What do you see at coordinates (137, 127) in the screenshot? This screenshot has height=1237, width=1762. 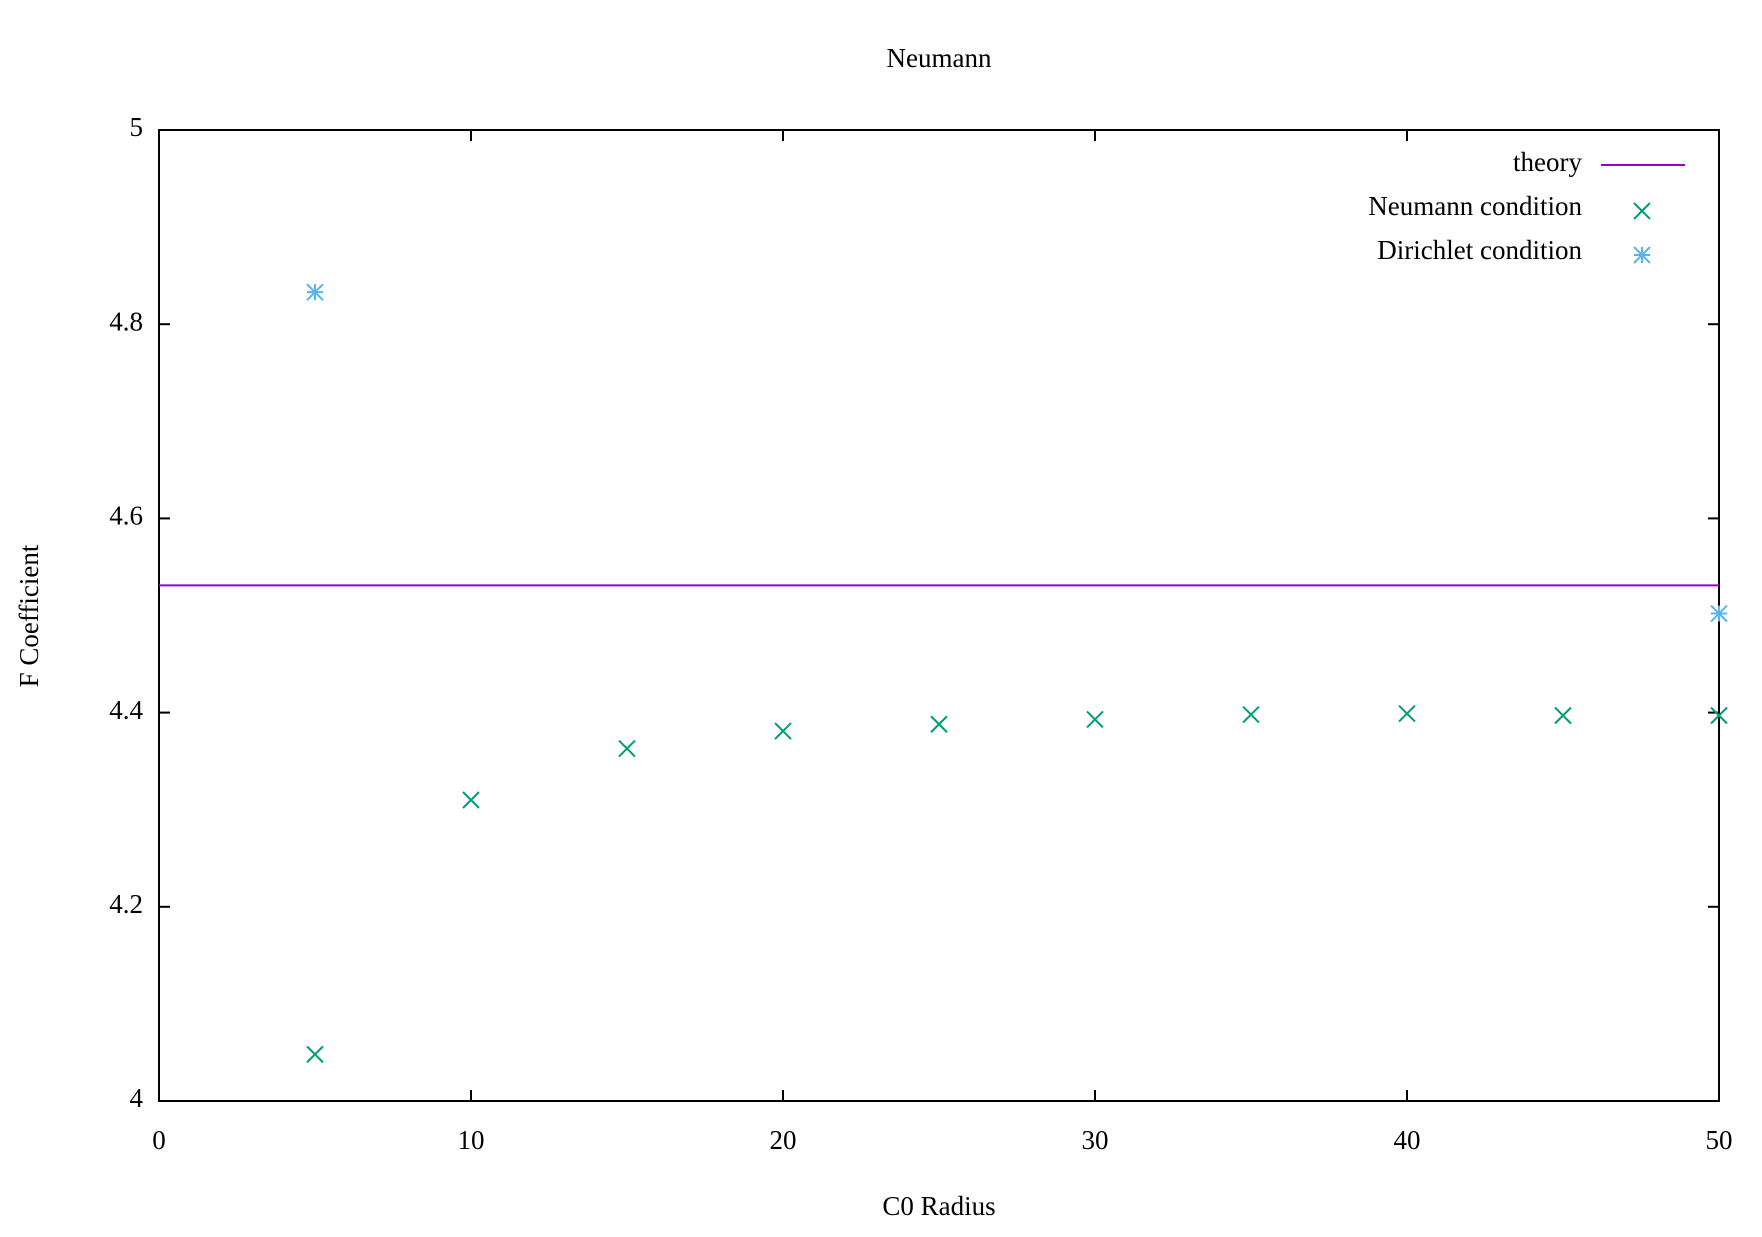 I see `y-tick-label: 5` at bounding box center [137, 127].